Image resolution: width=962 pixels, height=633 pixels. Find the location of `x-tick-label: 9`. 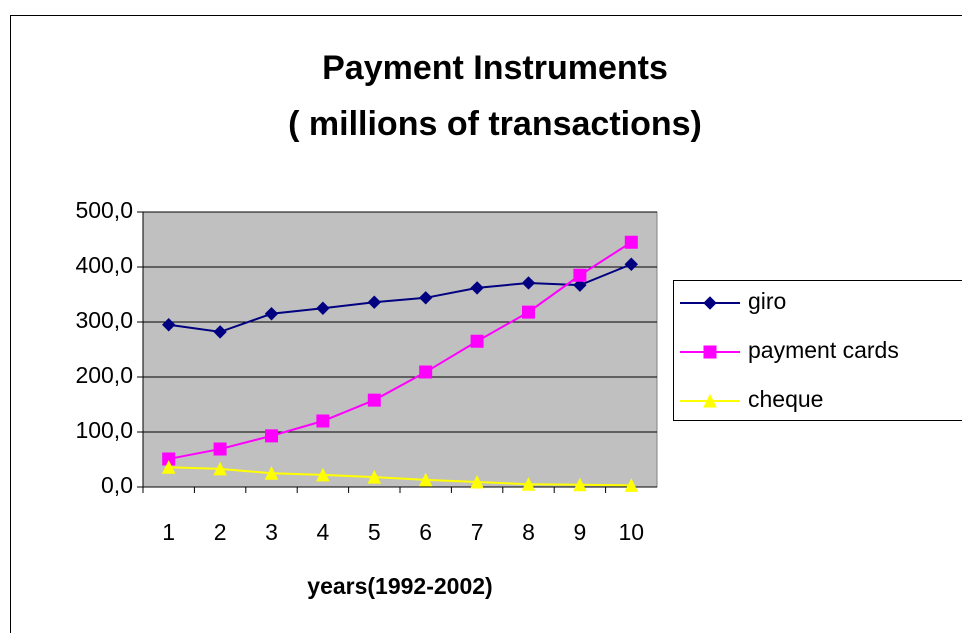

x-tick-label: 9 is located at coordinates (580, 532).